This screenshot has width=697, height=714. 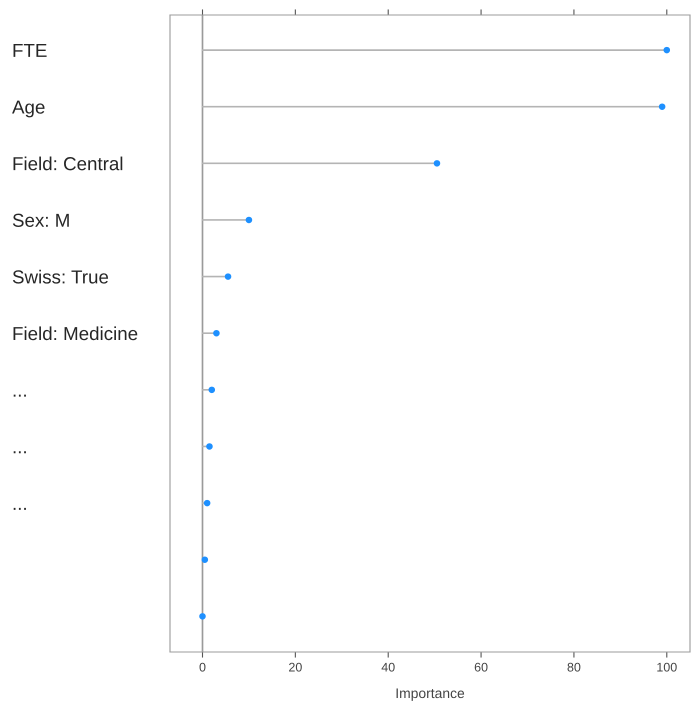 I want to click on x-tick-label: 60, so click(x=481, y=667).